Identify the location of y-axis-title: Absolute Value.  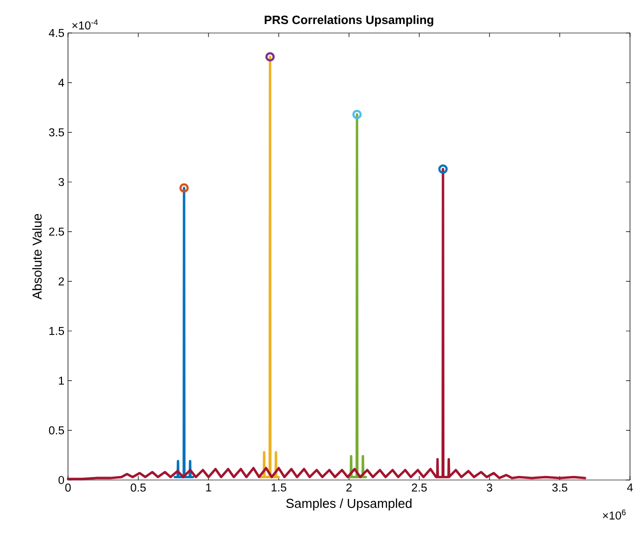
(37, 257).